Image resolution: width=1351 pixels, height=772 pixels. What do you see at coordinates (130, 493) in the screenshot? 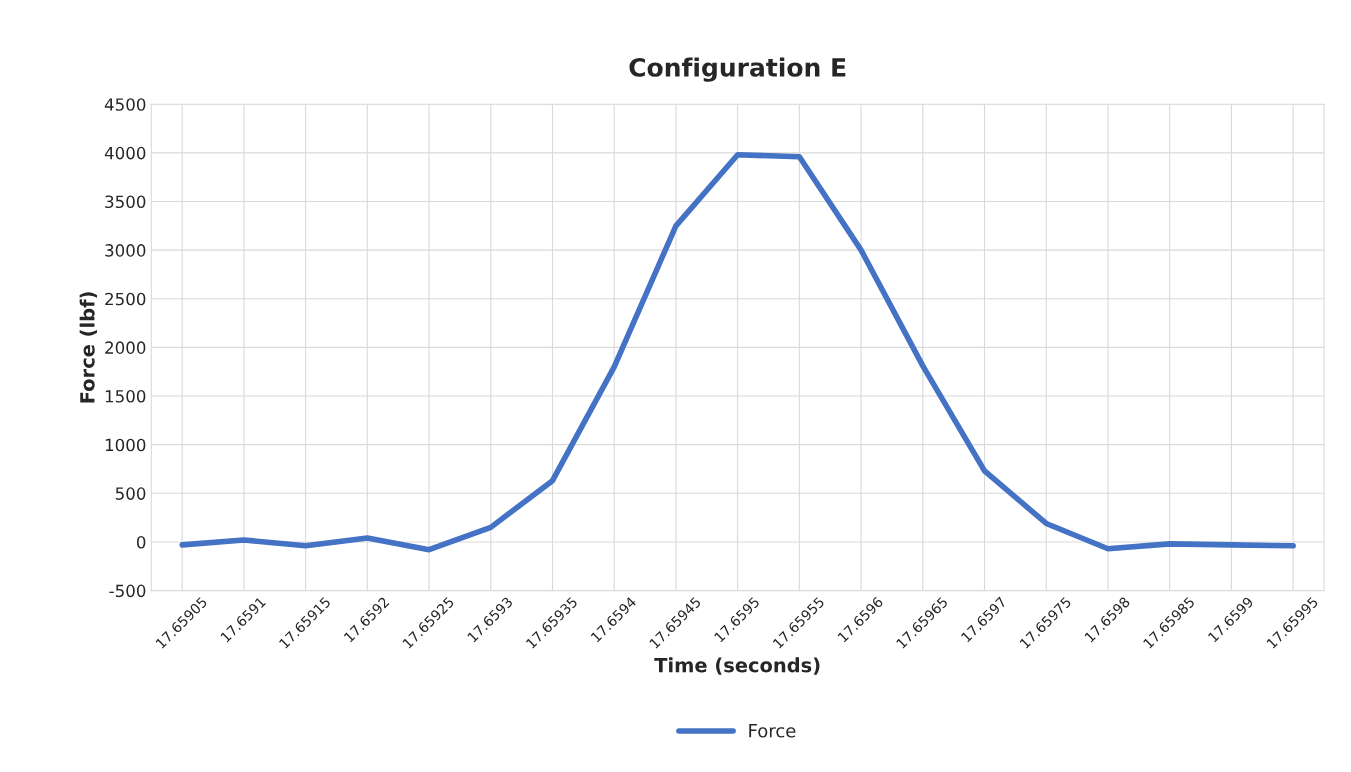
I see `y-tick-label: 500` at bounding box center [130, 493].